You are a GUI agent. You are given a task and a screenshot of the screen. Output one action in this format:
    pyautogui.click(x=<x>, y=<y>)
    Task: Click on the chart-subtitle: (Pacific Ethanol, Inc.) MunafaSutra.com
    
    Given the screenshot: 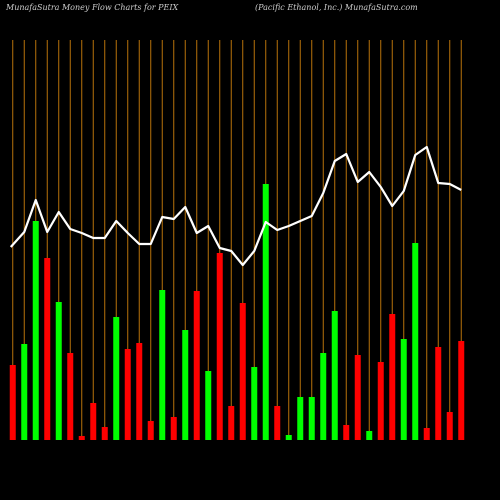 What is the action you would take?
    pyautogui.click(x=336, y=7)
    